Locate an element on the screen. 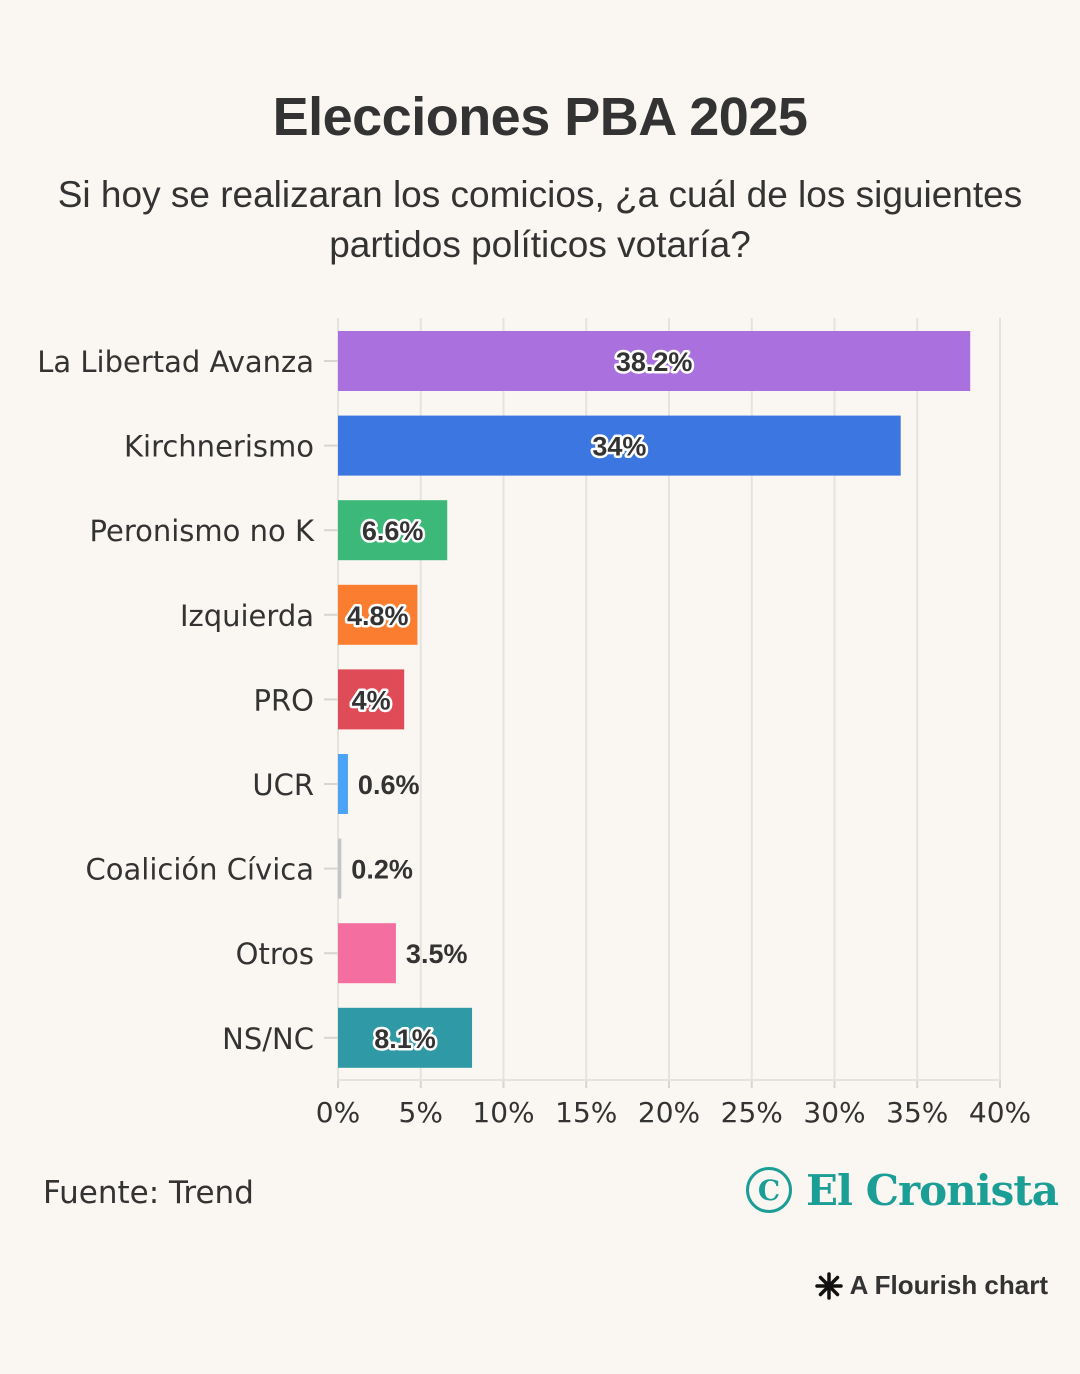 This screenshot has height=1374, width=1080. flourish-credit: A Flourish chart is located at coordinates (931, 1285).